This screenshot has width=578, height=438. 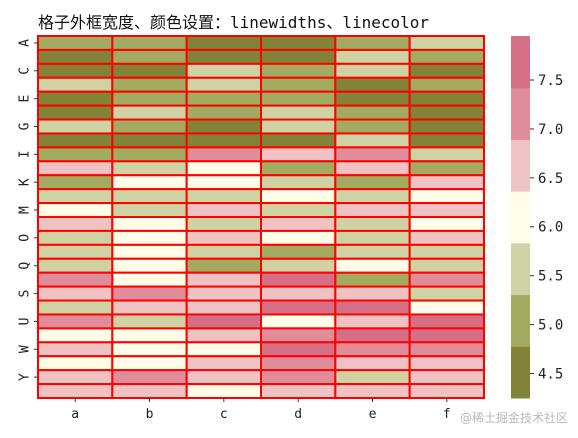 What do you see at coordinates (25, 294) in the screenshot?
I see `y-tick-label: S` at bounding box center [25, 294].